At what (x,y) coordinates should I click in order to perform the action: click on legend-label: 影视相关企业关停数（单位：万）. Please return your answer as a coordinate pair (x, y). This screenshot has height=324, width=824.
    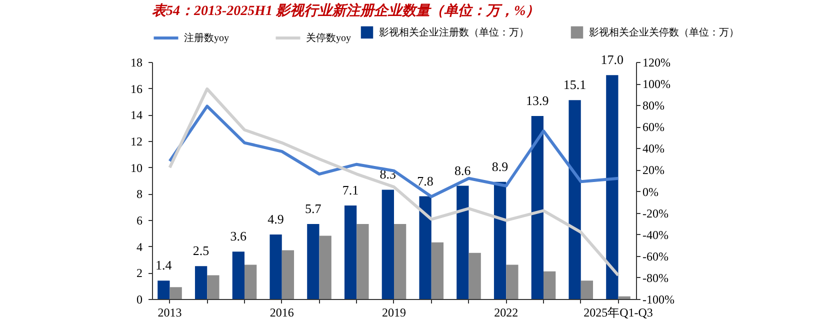
    Looking at the image, I should click on (664, 32).